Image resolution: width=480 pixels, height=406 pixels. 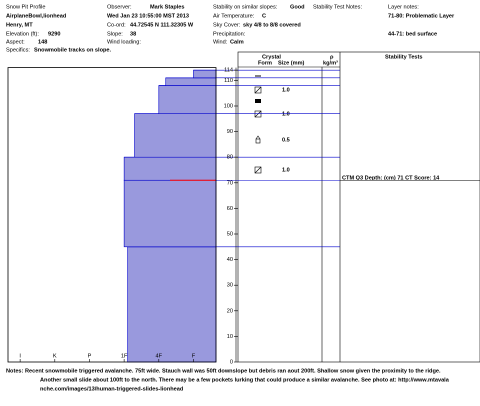 I want to click on layer-note: 71-80: Problematic Layer, so click(x=421, y=16).